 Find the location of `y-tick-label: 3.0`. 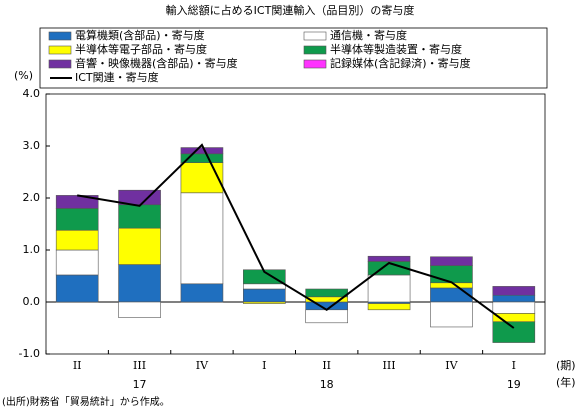

y-tick-label: 3.0 is located at coordinates (32, 145).